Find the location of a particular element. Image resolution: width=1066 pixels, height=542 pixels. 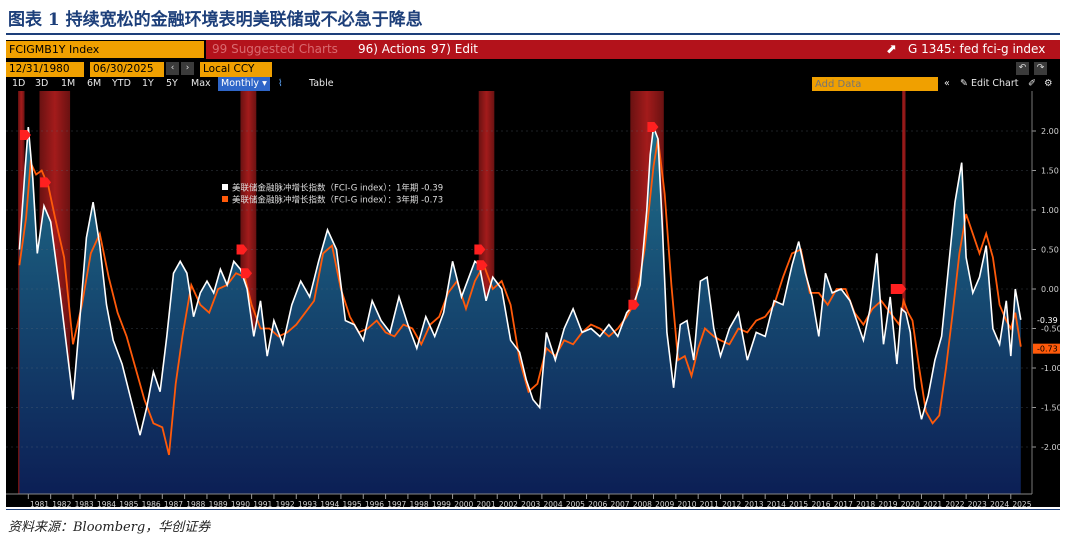

edit-menu: 97) Edit is located at coordinates (455, 49).